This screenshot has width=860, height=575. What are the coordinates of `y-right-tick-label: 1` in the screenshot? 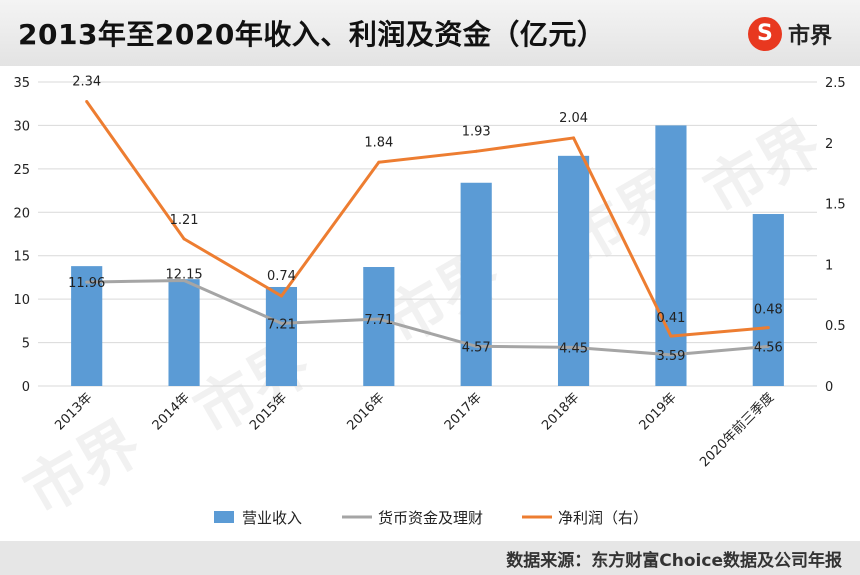 It's located at (829, 265).